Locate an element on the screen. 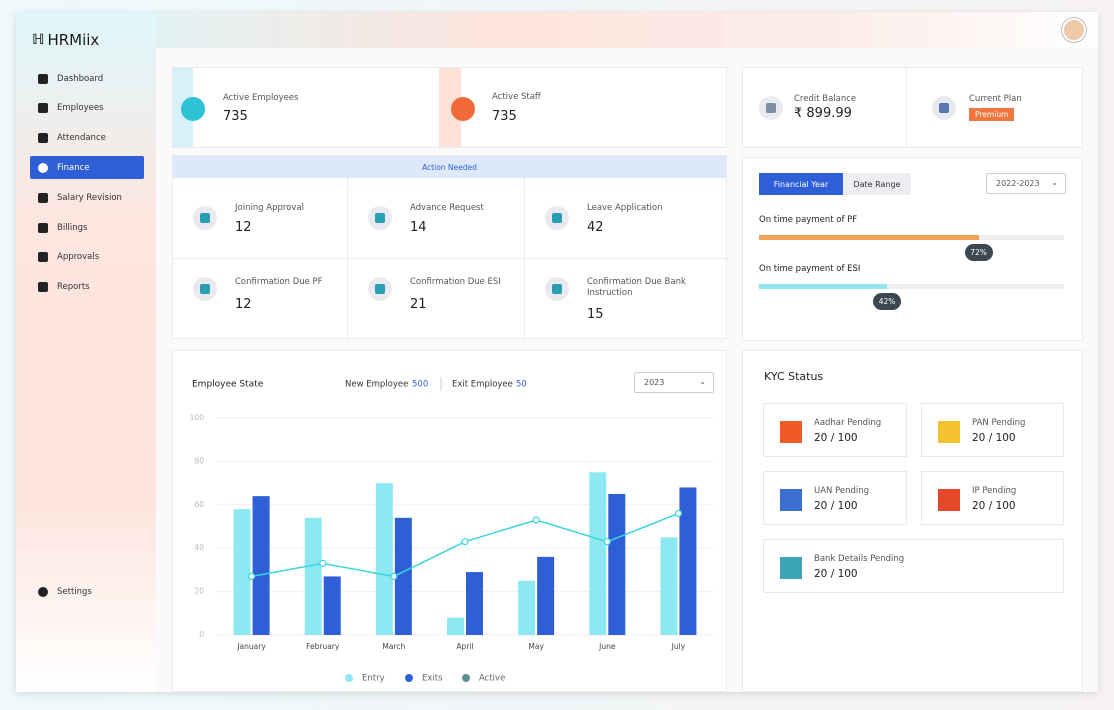  x-tick-label: April is located at coordinates (464, 646).